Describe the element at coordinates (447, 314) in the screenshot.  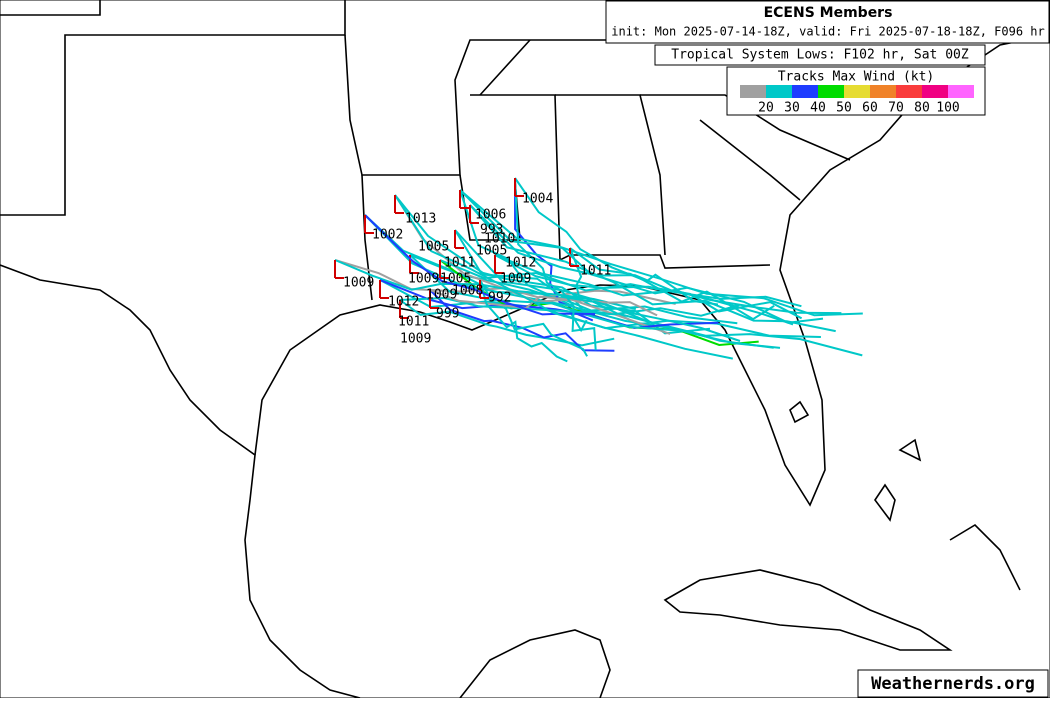
I see `pressure-label: 999` at that location.